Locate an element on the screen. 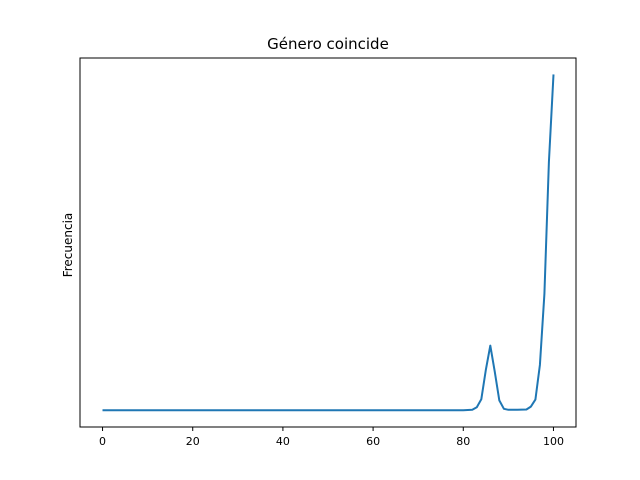  chart-title: Género coincide is located at coordinates (328, 44).